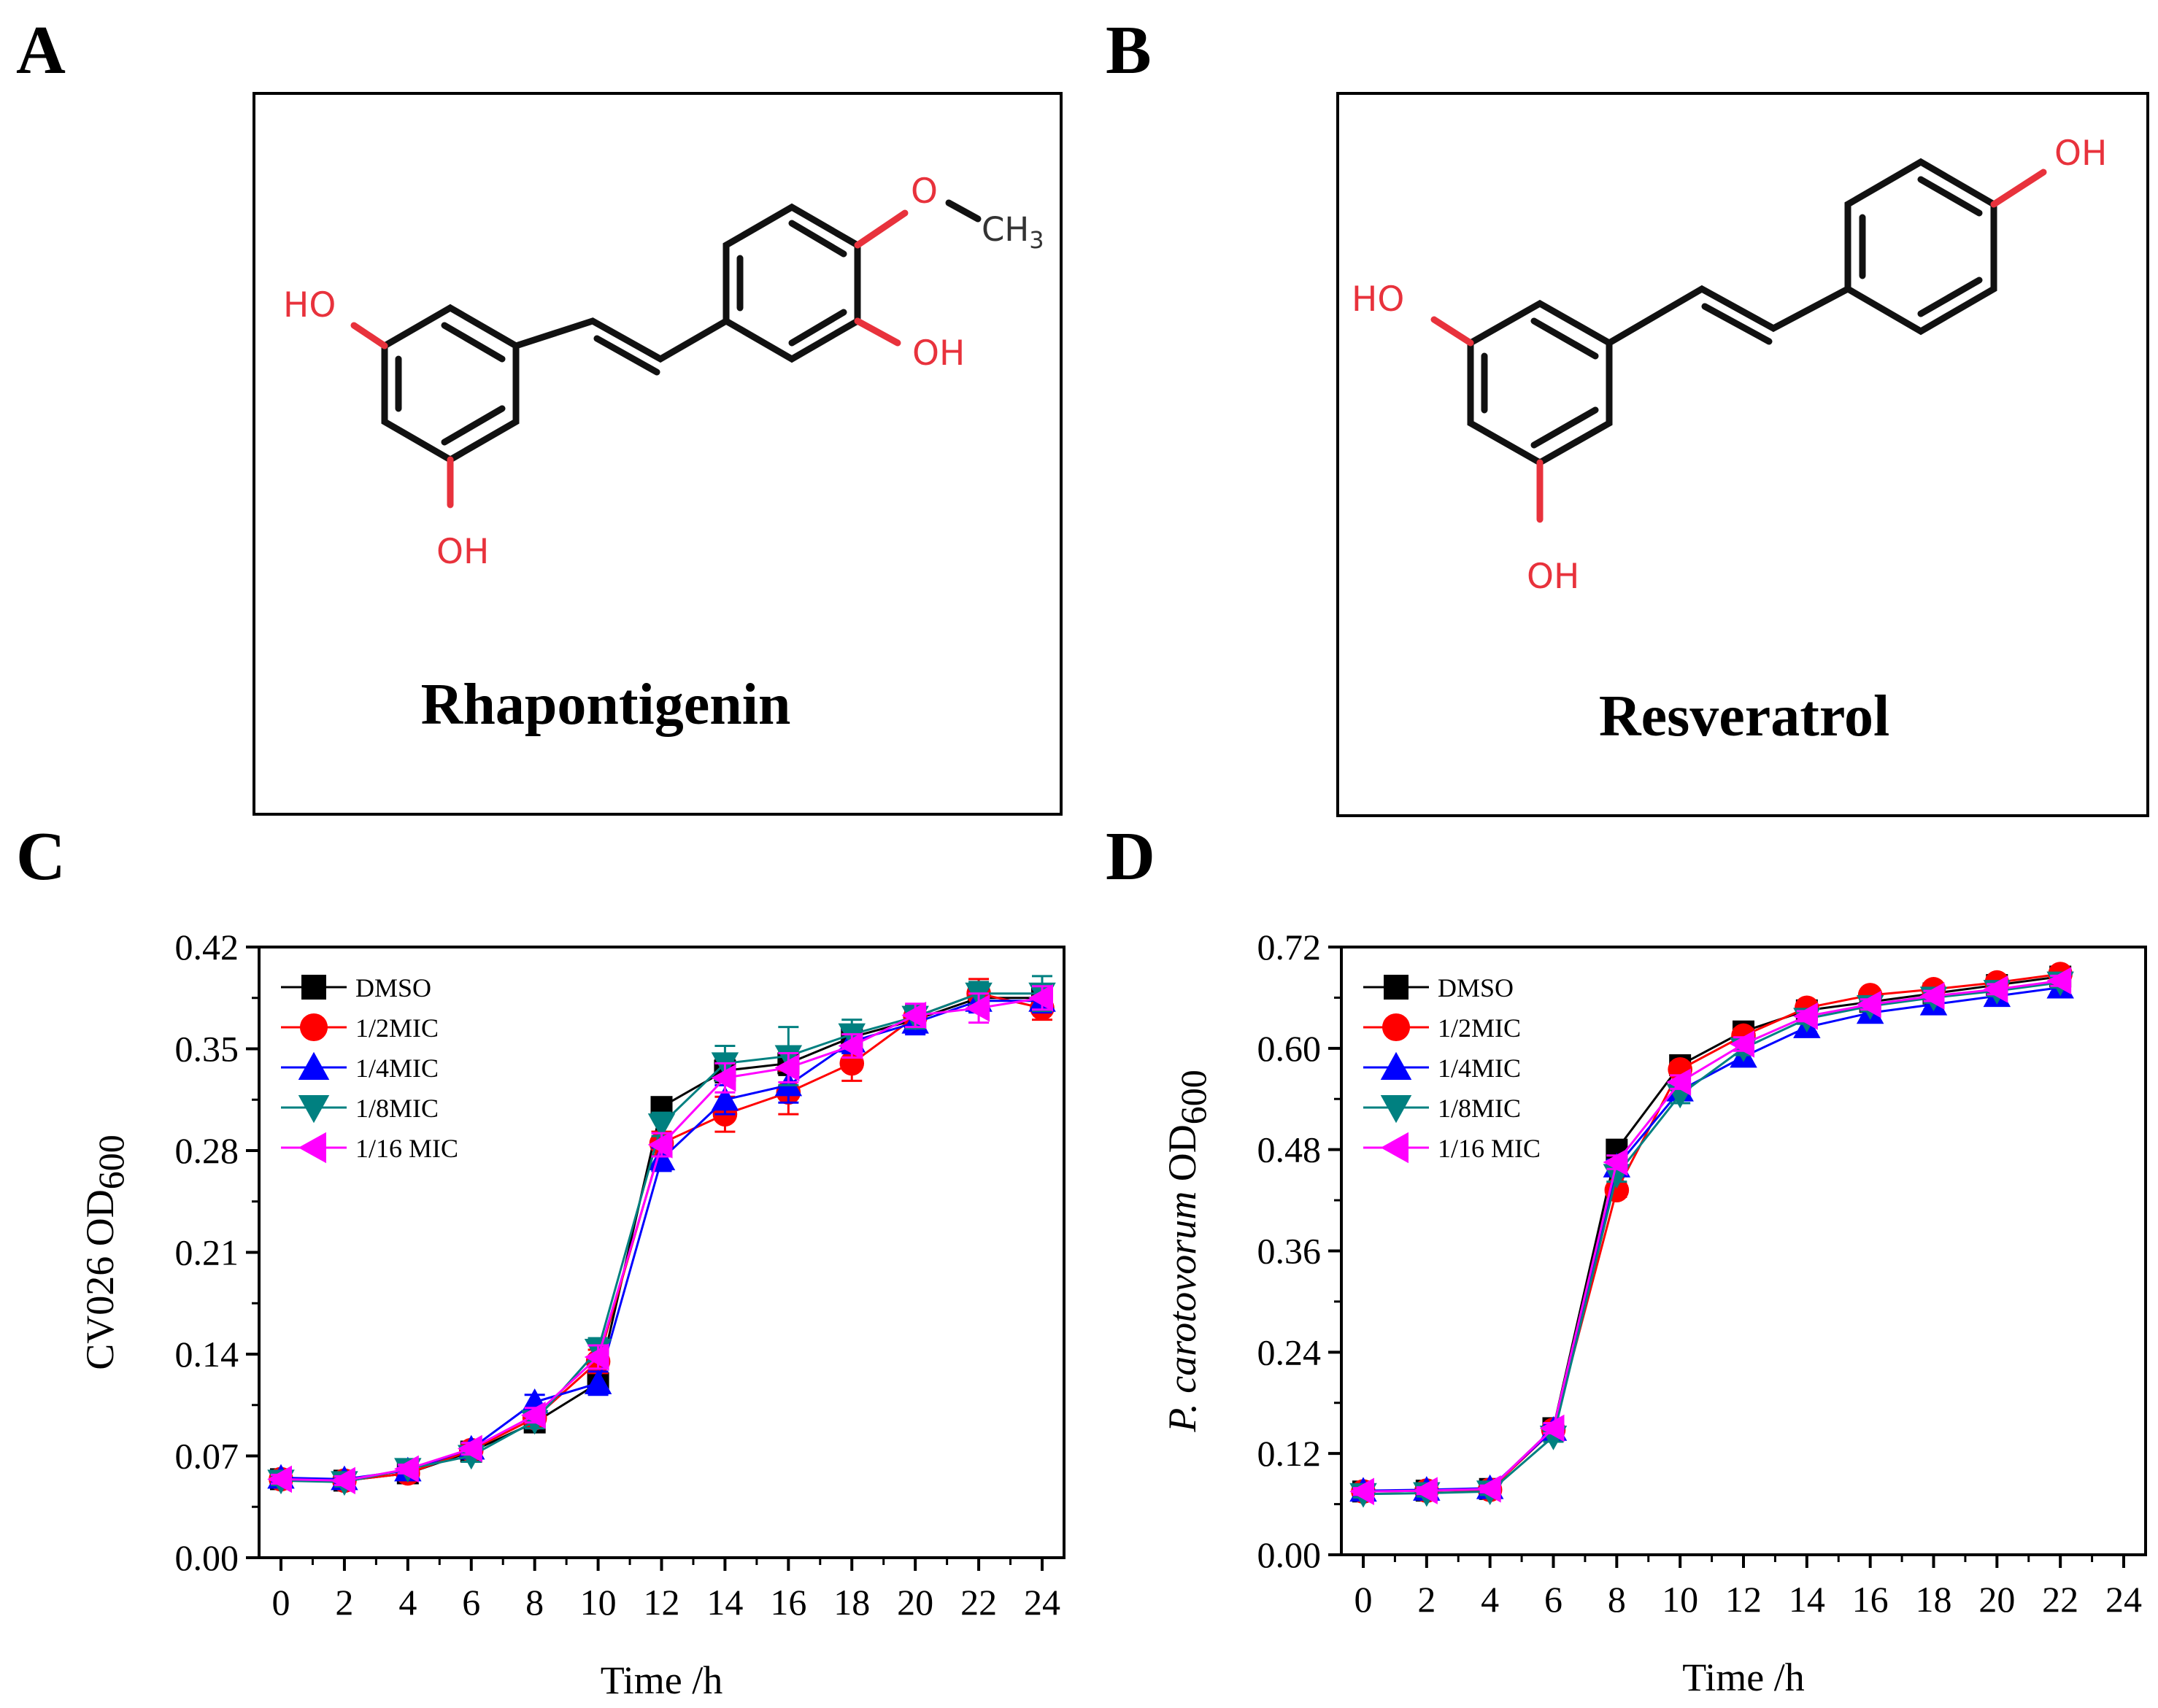  What do you see at coordinates (1553, 1599) in the screenshot?
I see `chart-d-xtick-label: 6` at bounding box center [1553, 1599].